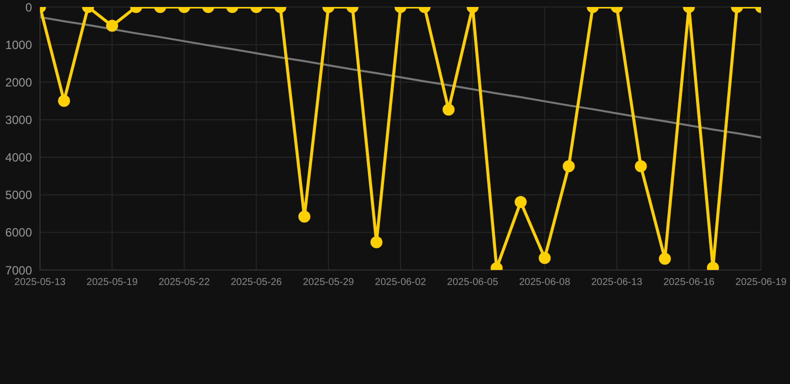 The height and width of the screenshot is (384, 790). Describe the element at coordinates (18, 157) in the screenshot. I see `y-tick-label: 4000` at that location.